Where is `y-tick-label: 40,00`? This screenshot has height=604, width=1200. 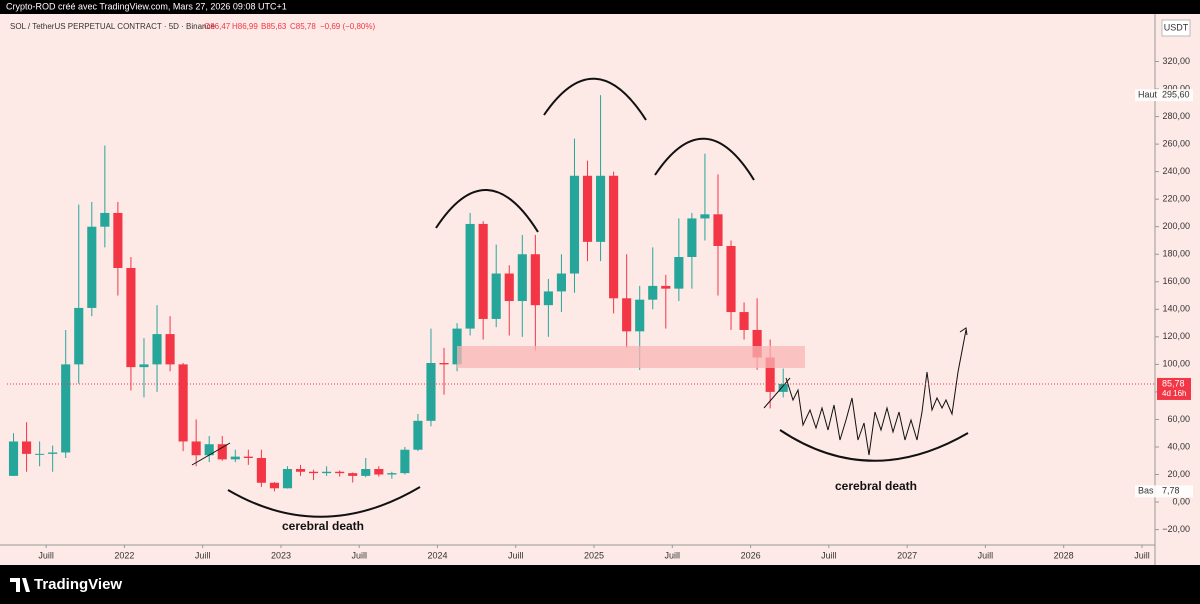 y-tick-label: 40,00 is located at coordinates (1178, 446).